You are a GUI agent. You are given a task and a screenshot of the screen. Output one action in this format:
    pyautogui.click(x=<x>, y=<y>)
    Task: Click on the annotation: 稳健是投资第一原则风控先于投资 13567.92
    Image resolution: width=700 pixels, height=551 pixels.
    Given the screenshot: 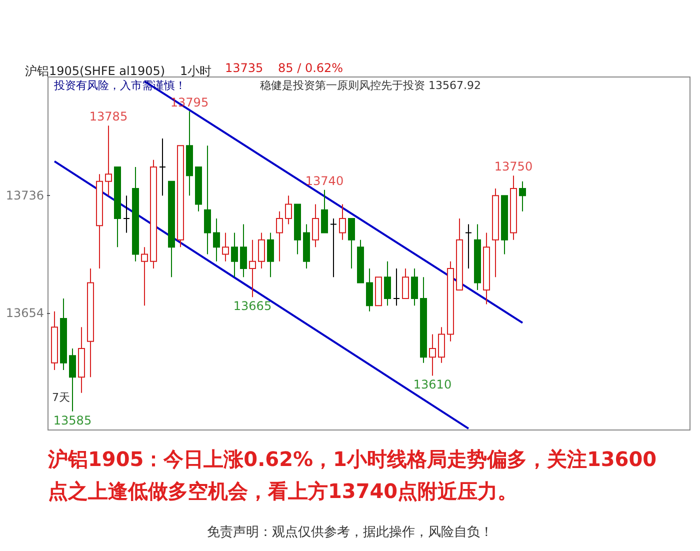 What is the action you would take?
    pyautogui.click(x=370, y=85)
    